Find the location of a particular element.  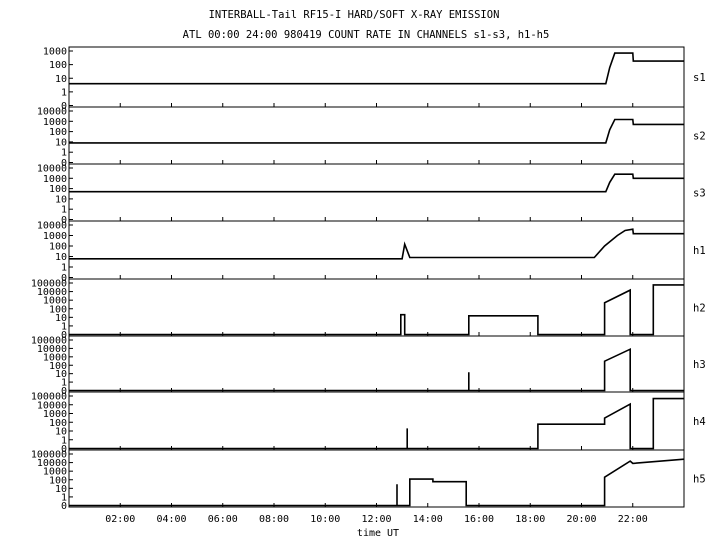

channel-label-h4: h4 is located at coordinates (699, 422).